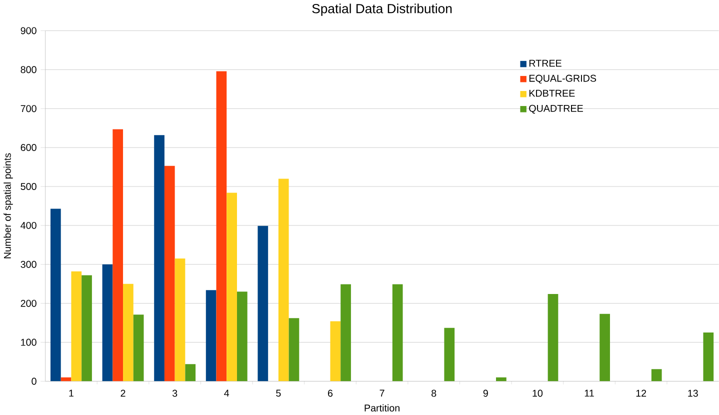 The image size is (719, 415). What do you see at coordinates (28, 186) in the screenshot?
I see `y-tick-label: 500` at bounding box center [28, 186].